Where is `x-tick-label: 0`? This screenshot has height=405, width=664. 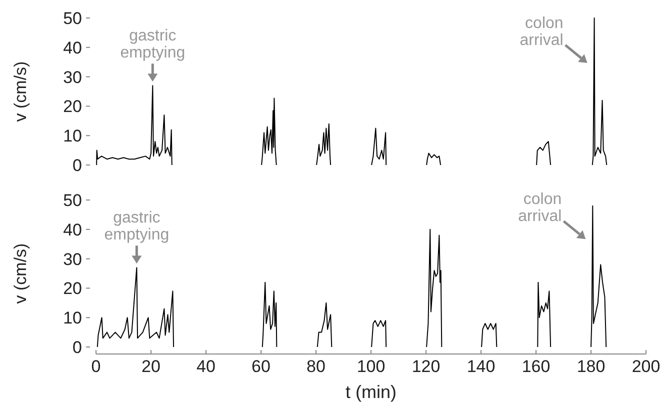 x-tick-label: 0 is located at coordinates (96, 366).